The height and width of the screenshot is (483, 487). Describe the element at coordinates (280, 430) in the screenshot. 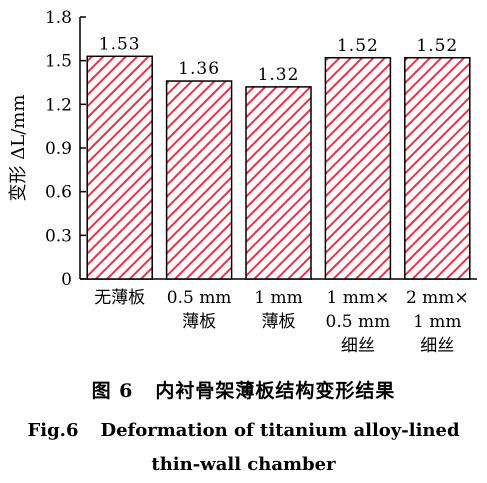

I see `figure-title-en: Deformation of titanium alloy-lined` at that location.